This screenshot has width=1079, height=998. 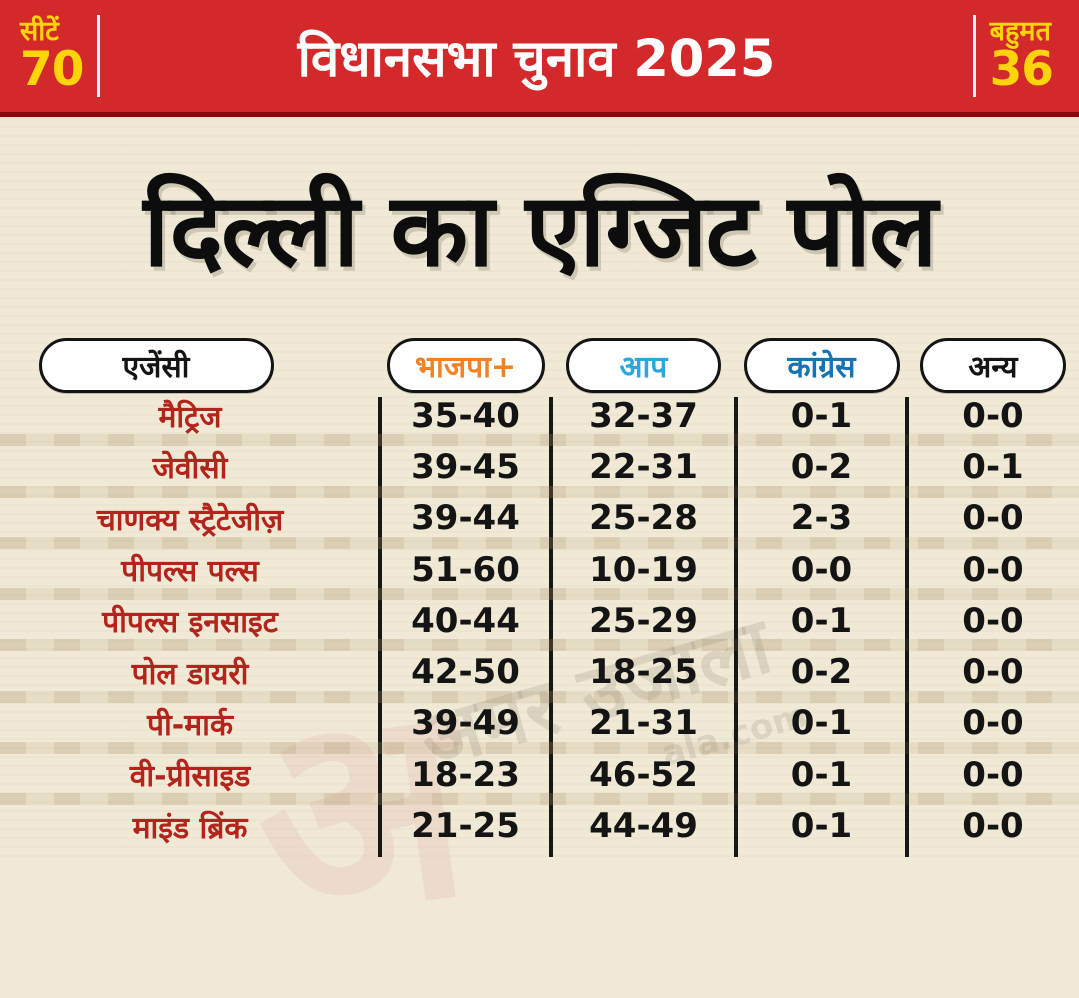 I want to click on majority-value: 36, so click(x=1021, y=69).